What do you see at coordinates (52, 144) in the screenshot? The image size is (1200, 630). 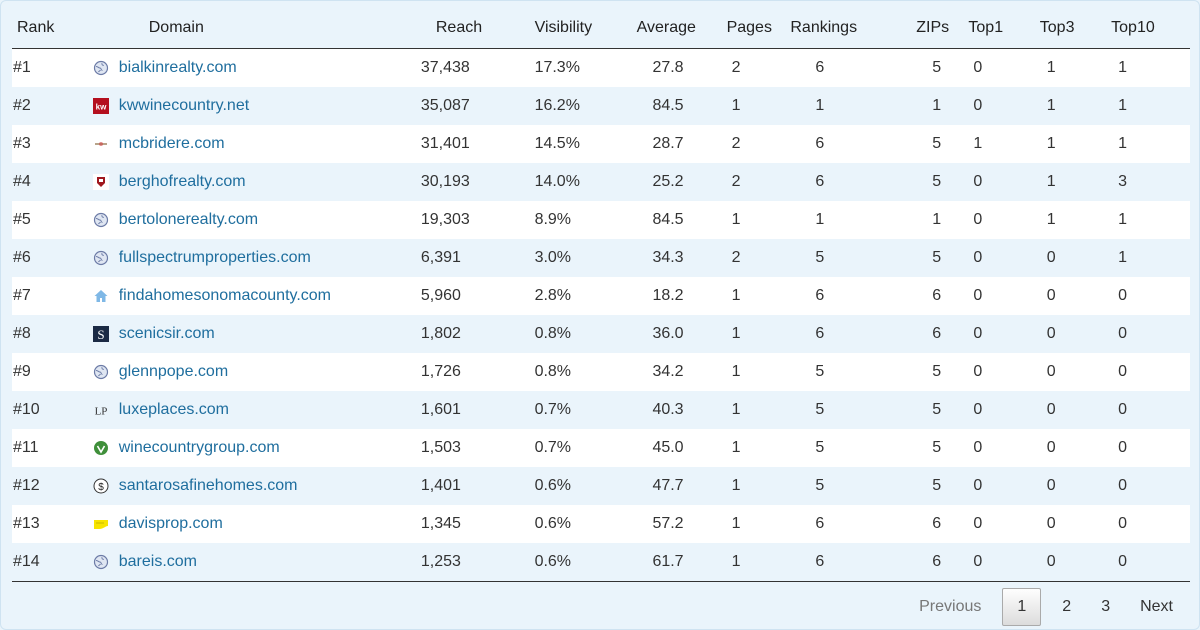 I see `cell-rank: #3` at bounding box center [52, 144].